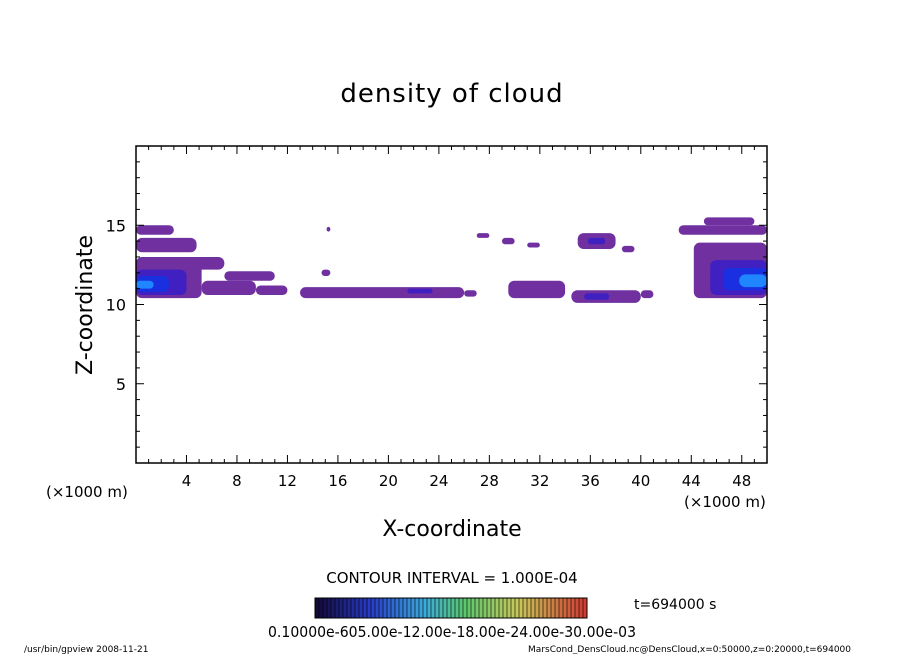 The image size is (904, 654). What do you see at coordinates (691, 481) in the screenshot?
I see `x-tick-label: 44` at bounding box center [691, 481].